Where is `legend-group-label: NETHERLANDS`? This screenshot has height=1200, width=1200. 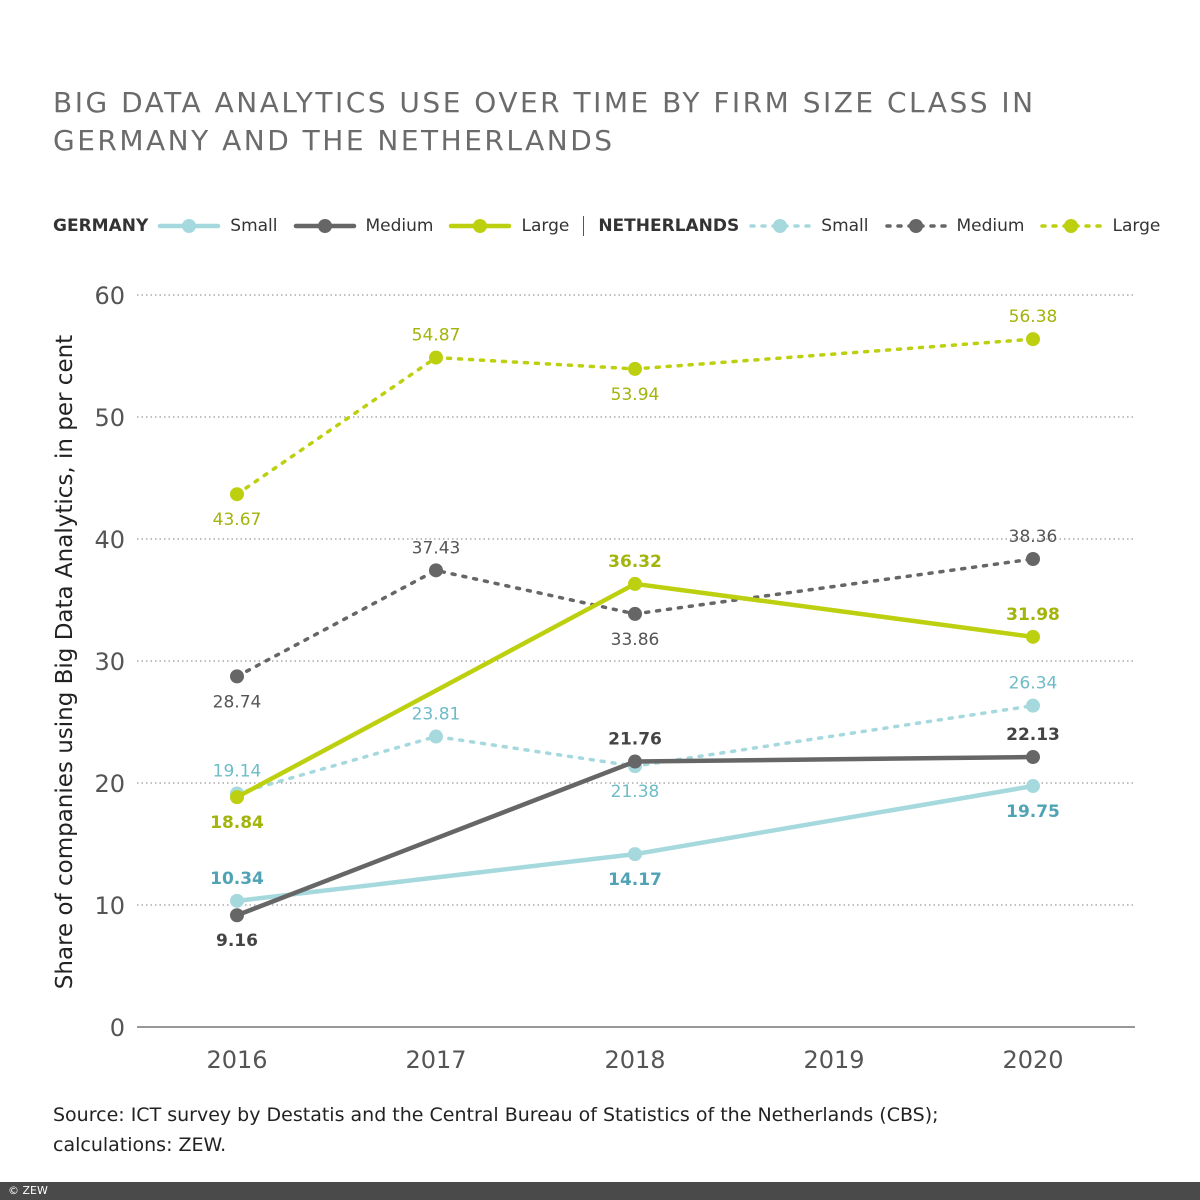
legend-group-label: NETHERLANDS is located at coordinates (669, 226).